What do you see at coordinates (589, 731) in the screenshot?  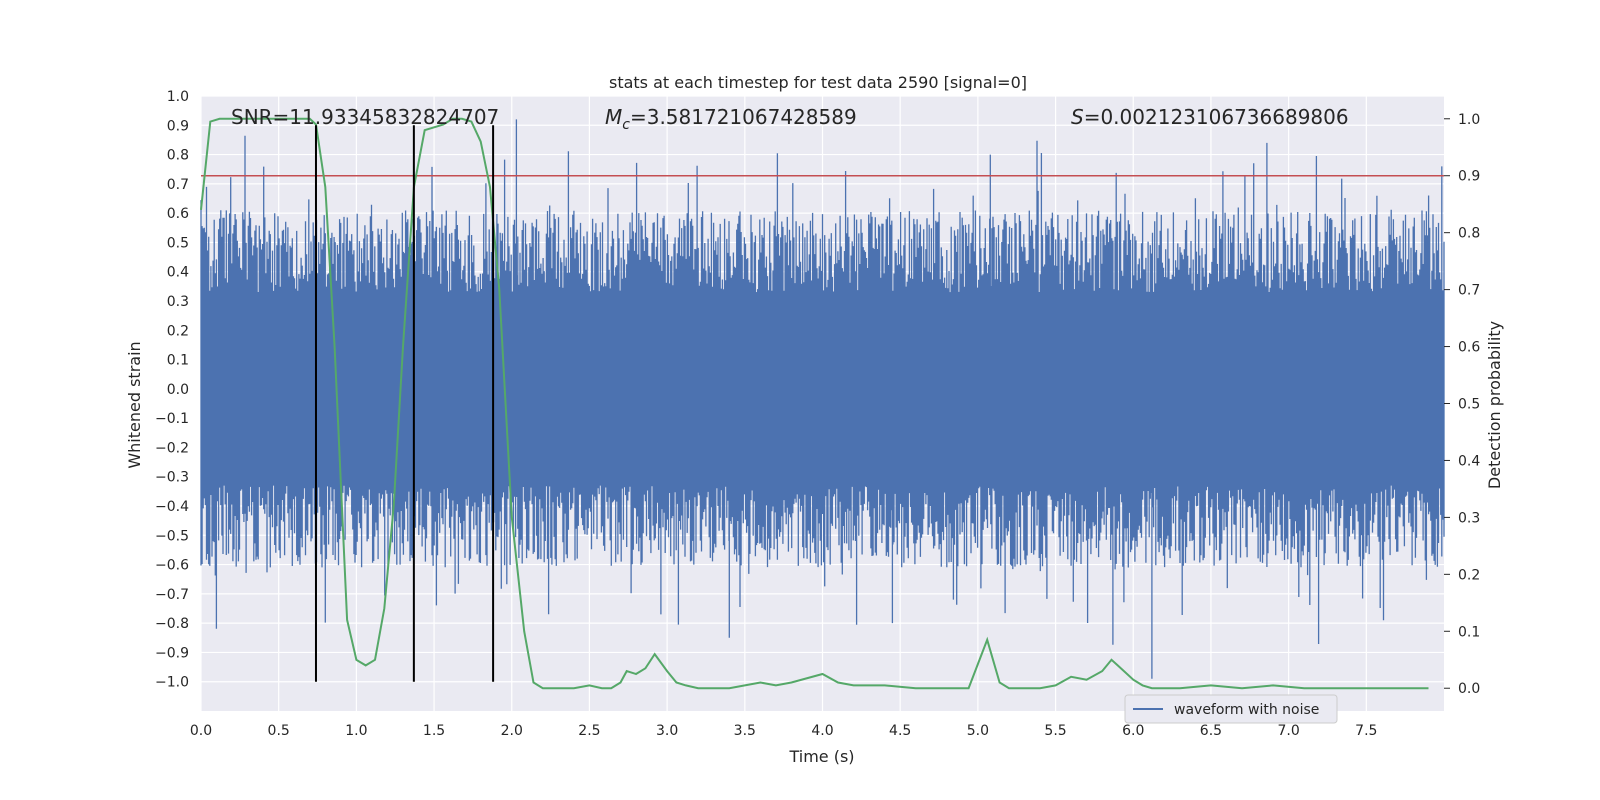 I see `x-tick-label: 2.5` at bounding box center [589, 731].